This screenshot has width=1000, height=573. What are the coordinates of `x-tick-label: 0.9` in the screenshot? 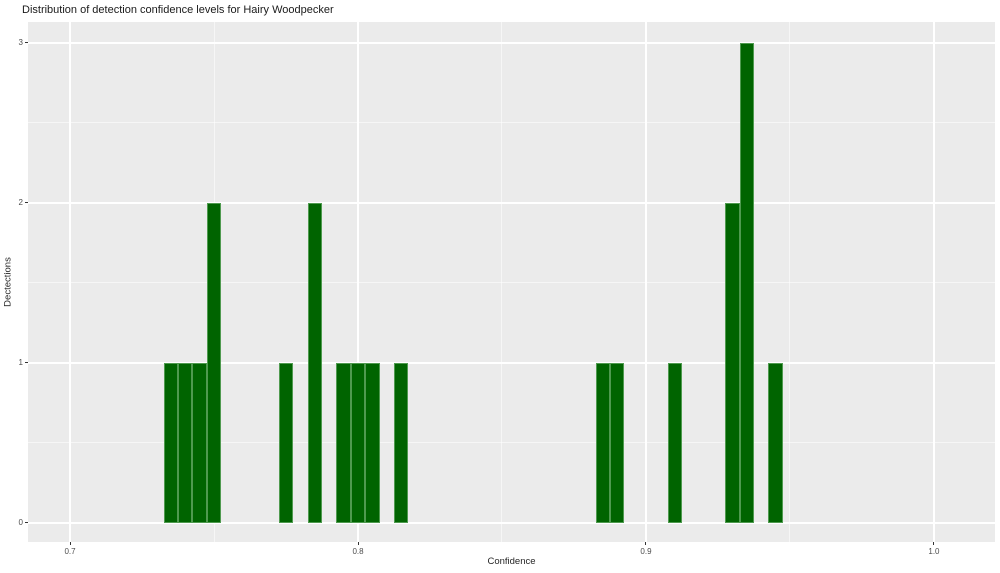 It's located at (646, 551).